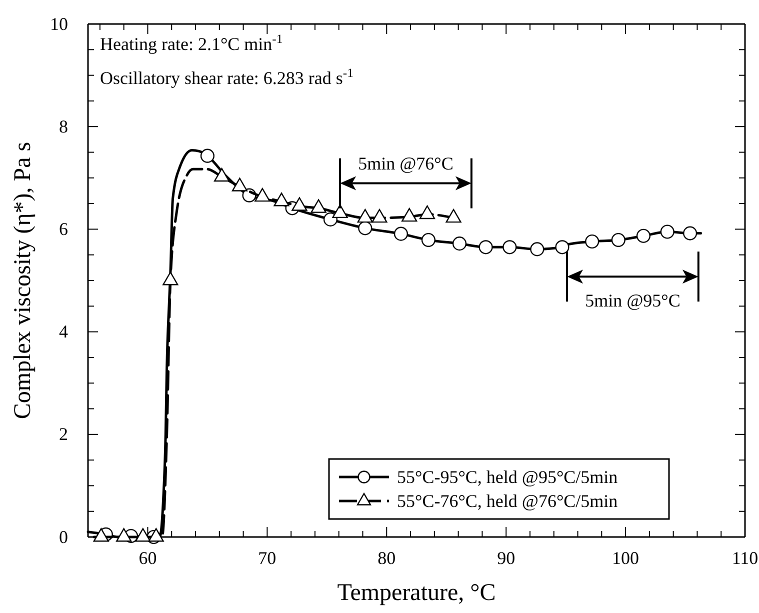 The width and height of the screenshot is (759, 613). Describe the element at coordinates (267, 558) in the screenshot. I see `x-tick-label: 70` at that location.